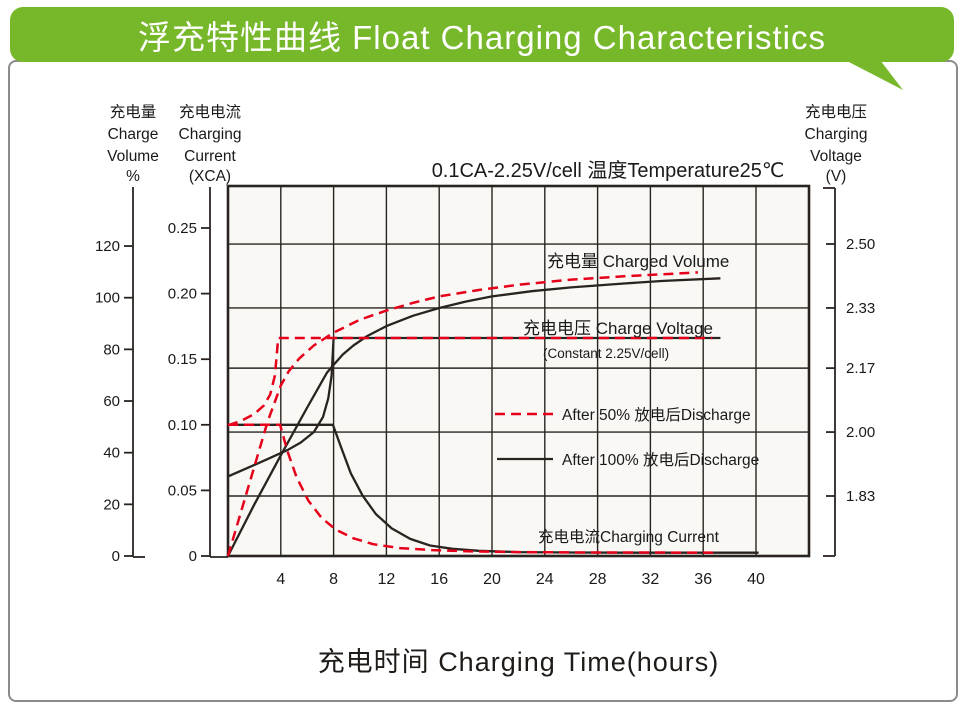 This screenshot has width=965, height=705. What do you see at coordinates (860, 308) in the screenshot?
I see `voltage-tick-label: 2.33` at bounding box center [860, 308].